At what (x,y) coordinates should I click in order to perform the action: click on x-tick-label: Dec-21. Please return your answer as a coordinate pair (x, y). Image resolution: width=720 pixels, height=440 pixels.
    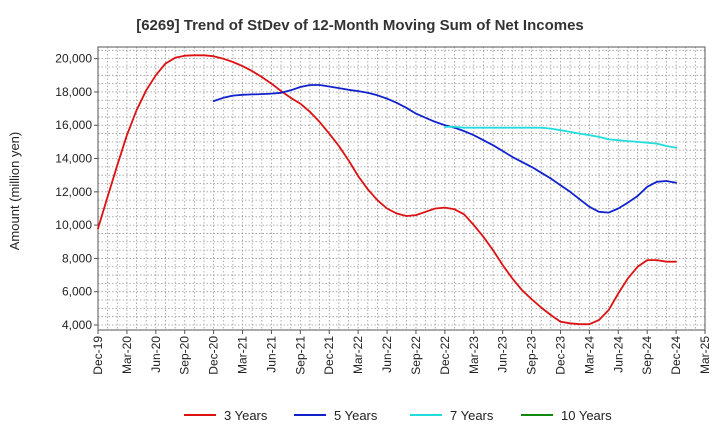
    Looking at the image, I should click on (329, 355).